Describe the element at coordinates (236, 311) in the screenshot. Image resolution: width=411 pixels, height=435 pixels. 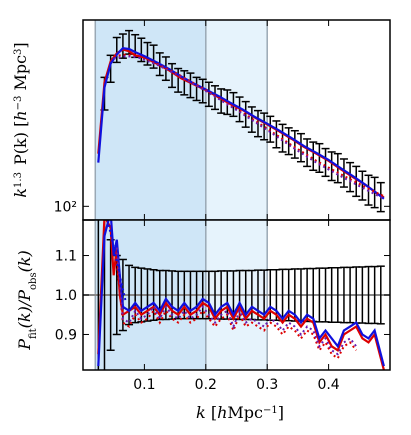
I see `fit-1-dotted-line` at that location.